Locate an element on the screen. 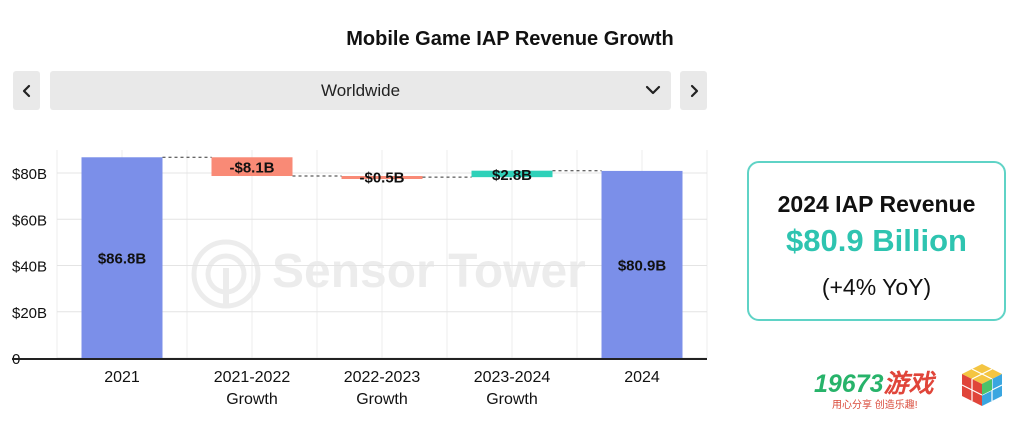  rubik-cube-icon is located at coordinates (982, 385).